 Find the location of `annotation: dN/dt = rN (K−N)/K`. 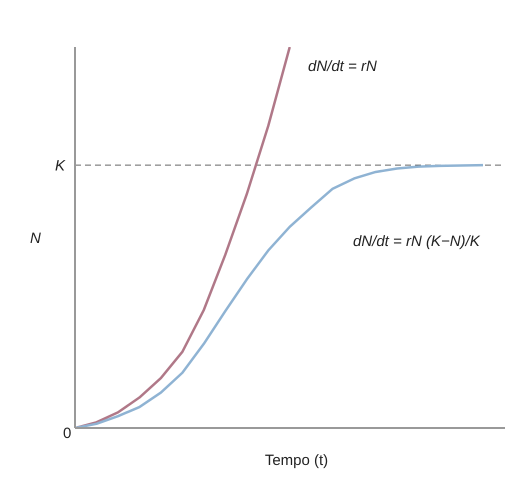

annotation: dN/dt = rN (K−N)/K is located at coordinates (416, 241).